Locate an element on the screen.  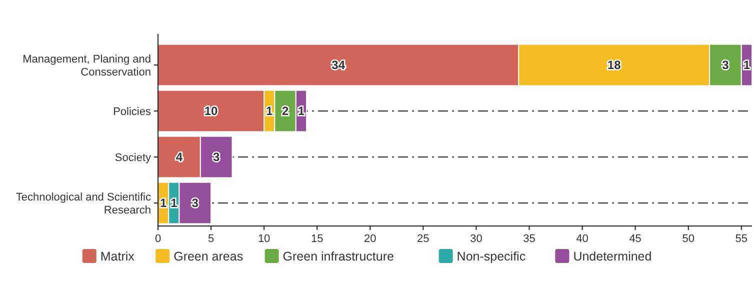
x-tick-label: 40 is located at coordinates (582, 239).